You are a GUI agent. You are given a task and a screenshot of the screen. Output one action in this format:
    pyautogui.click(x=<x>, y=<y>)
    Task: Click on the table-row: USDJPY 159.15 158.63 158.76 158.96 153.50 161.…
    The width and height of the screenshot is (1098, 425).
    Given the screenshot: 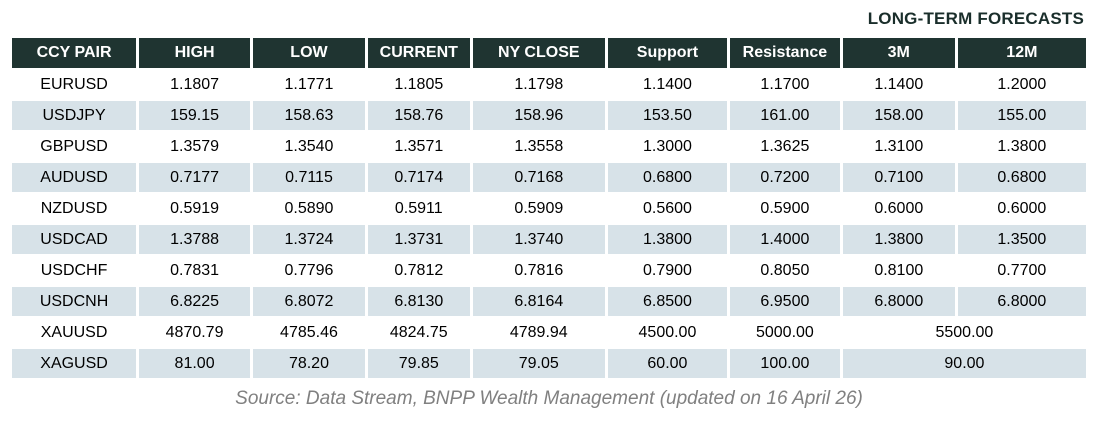 What is the action you would take?
    pyautogui.click(x=549, y=115)
    